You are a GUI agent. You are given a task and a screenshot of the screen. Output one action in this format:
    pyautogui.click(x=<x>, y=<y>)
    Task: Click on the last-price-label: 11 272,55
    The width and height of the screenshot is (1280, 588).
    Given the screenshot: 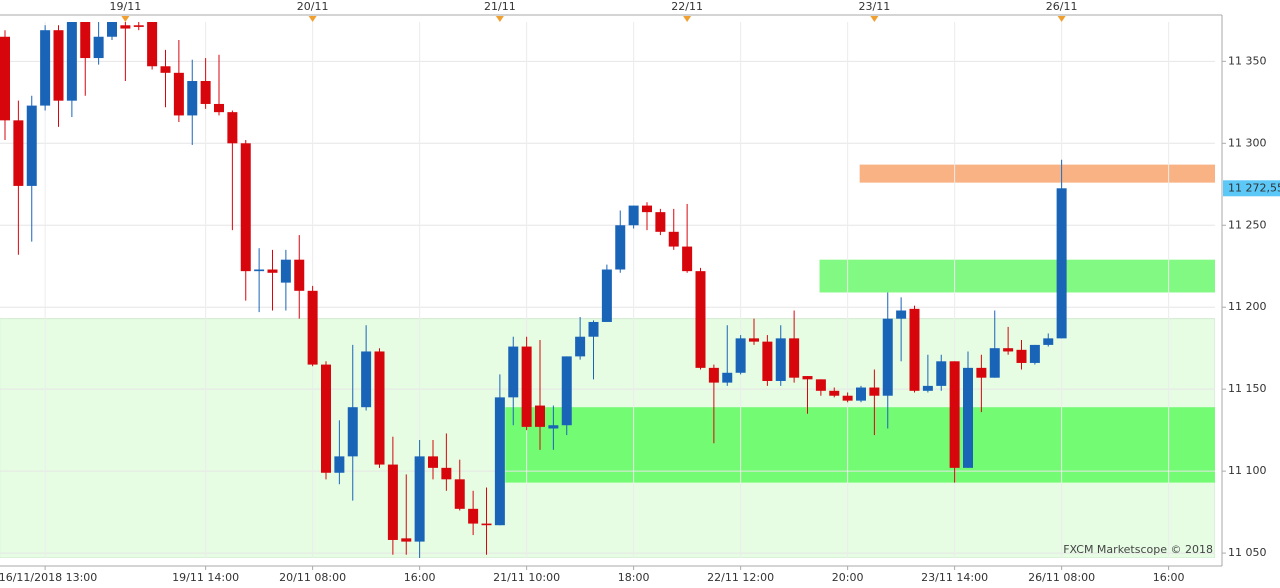 What is the action you would take?
    pyautogui.click(x=1254, y=187)
    